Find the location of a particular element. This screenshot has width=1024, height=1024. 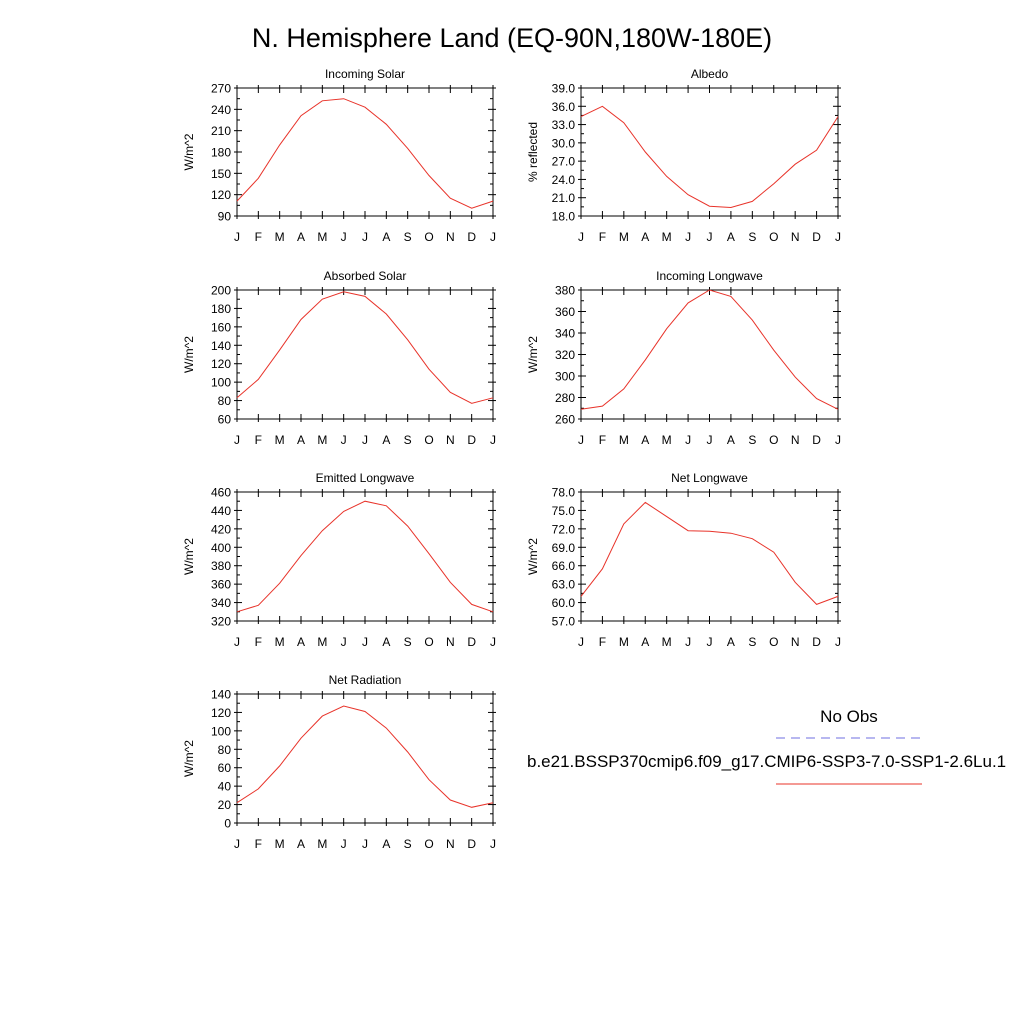

y-tick-label: 160 is located at coordinates (221, 327).